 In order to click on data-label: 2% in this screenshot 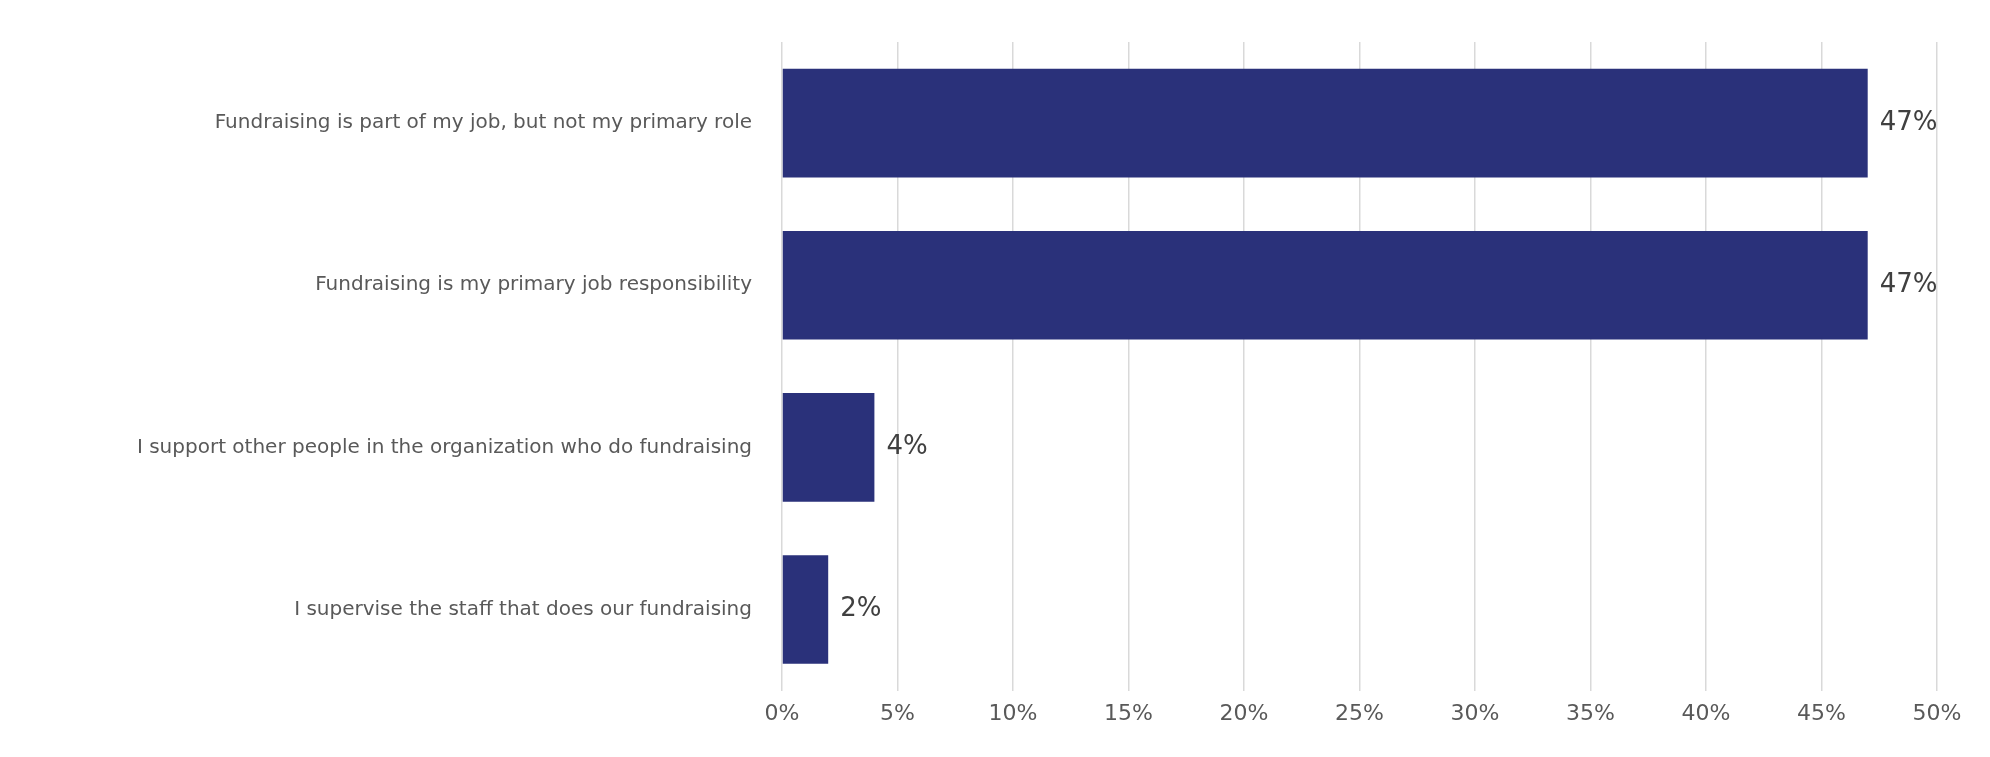, I will do `click(861, 607)`.